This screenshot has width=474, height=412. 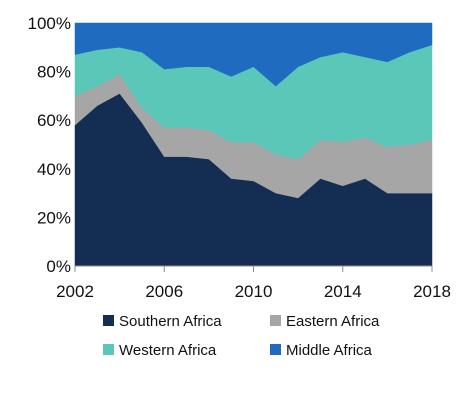 What do you see at coordinates (49, 145) in the screenshot?
I see `y-tick-labels: 0% 20% 40% 60% 80% 100%` at bounding box center [49, 145].